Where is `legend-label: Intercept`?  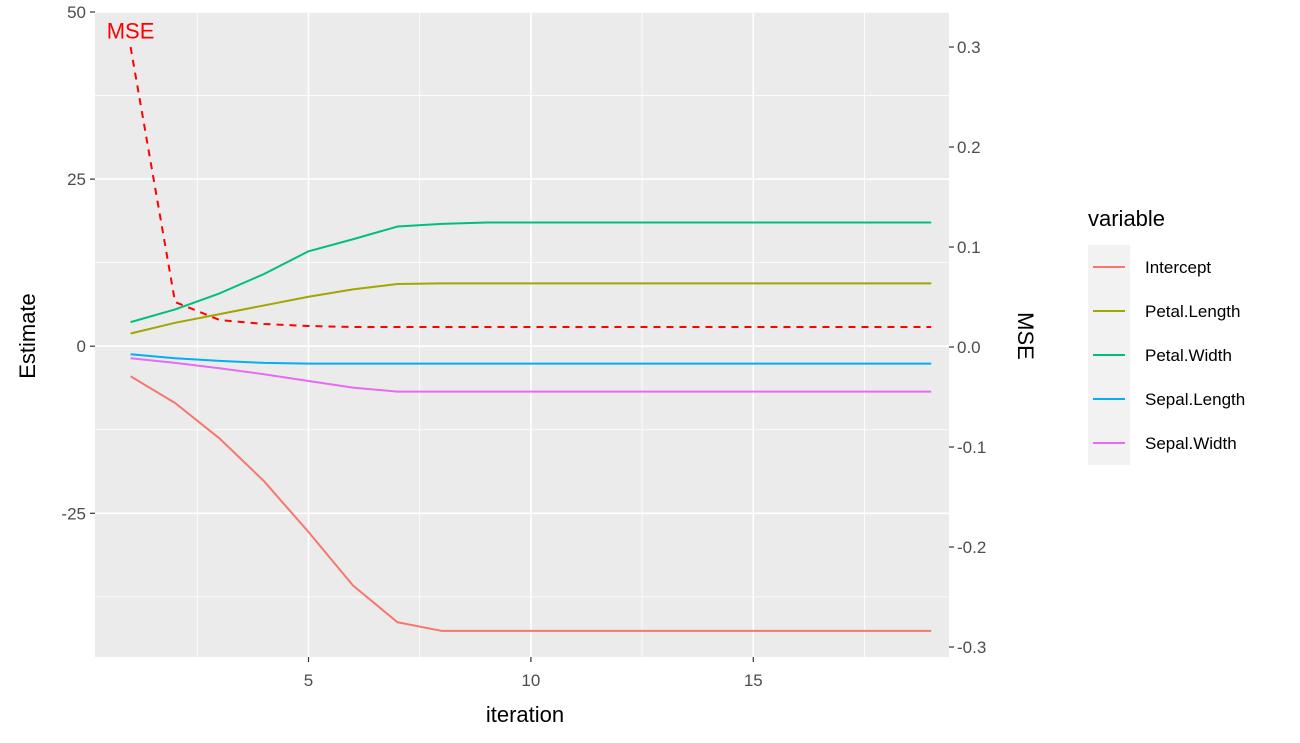 legend-label: Intercept is located at coordinates (1178, 267).